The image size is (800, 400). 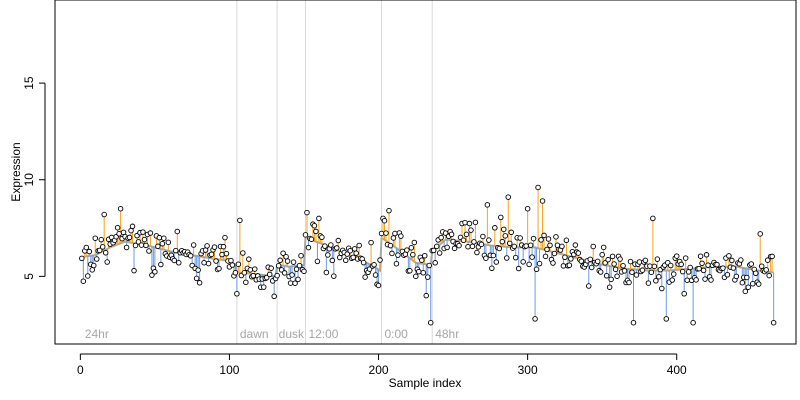 What do you see at coordinates (528, 370) in the screenshot?
I see `x-tick-label: 300` at bounding box center [528, 370].